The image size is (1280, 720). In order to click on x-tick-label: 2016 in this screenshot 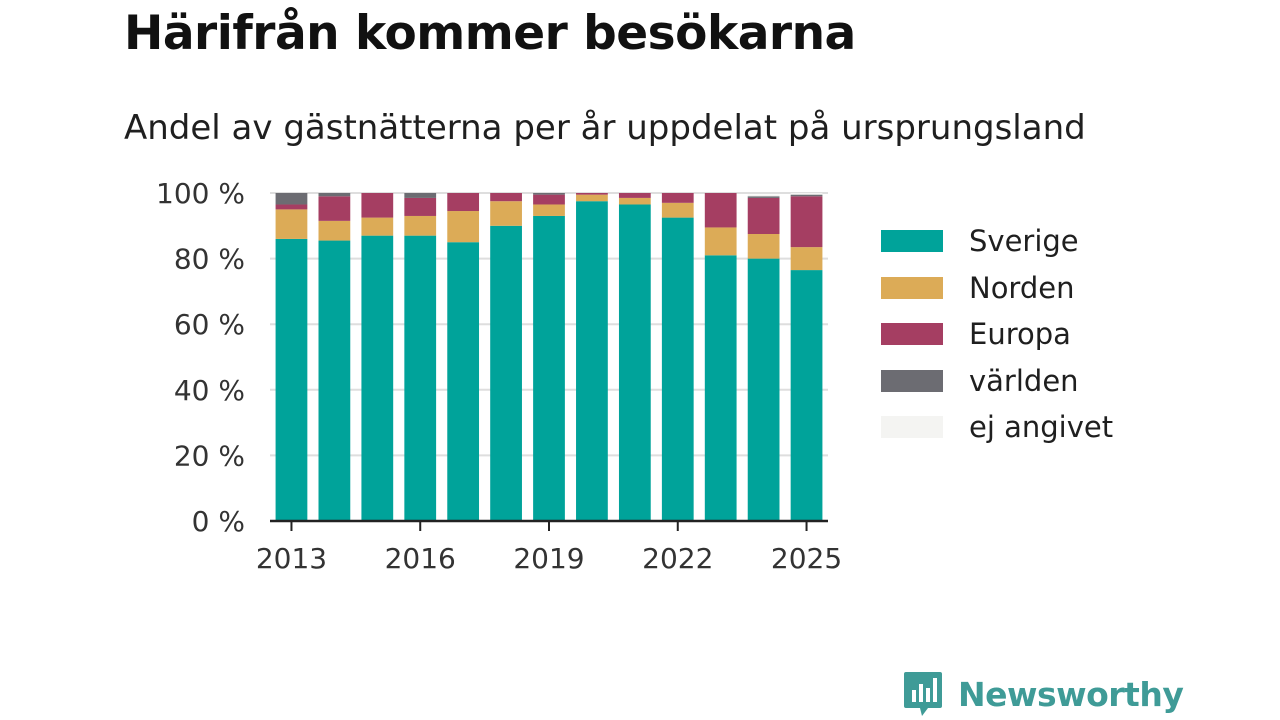, I will do `click(420, 558)`.